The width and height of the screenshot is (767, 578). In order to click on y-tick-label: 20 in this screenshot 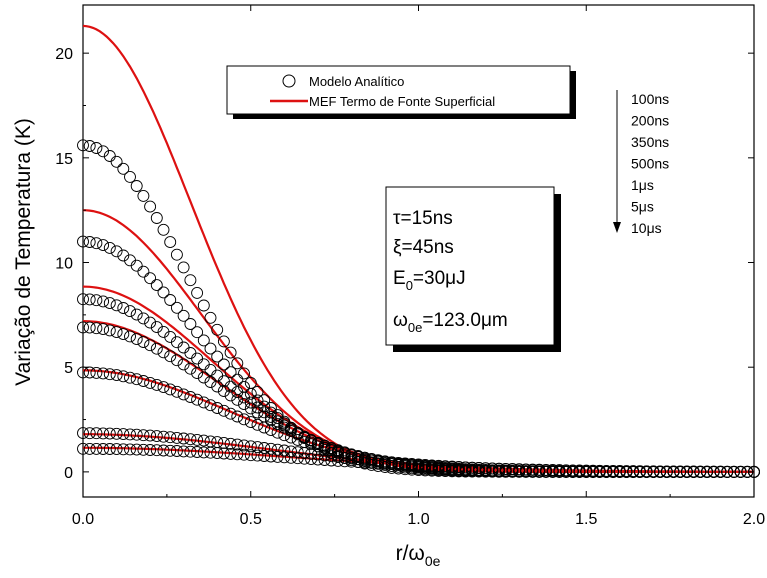, I will do `click(64, 54)`.